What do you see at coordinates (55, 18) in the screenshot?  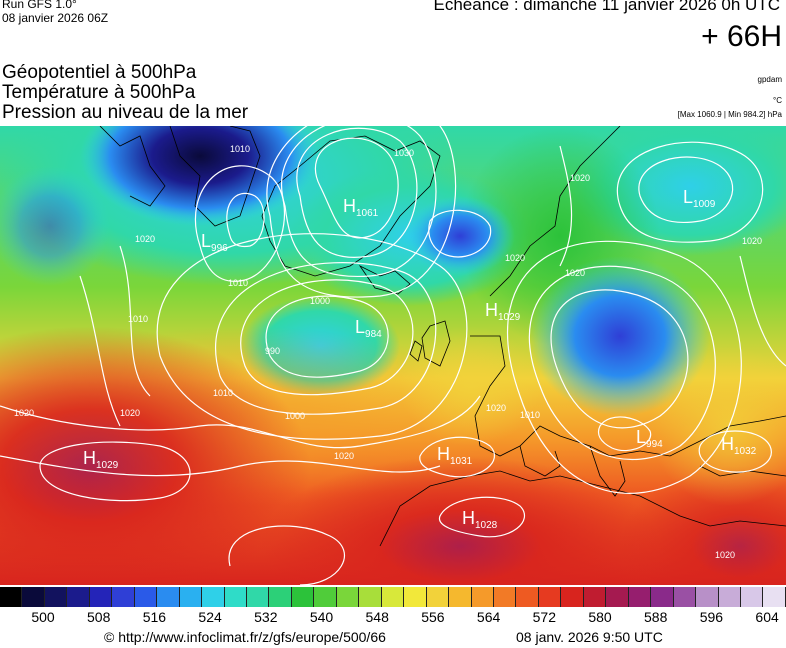 I see `run-date-label: 08 janvier 2026 06Z` at bounding box center [55, 18].